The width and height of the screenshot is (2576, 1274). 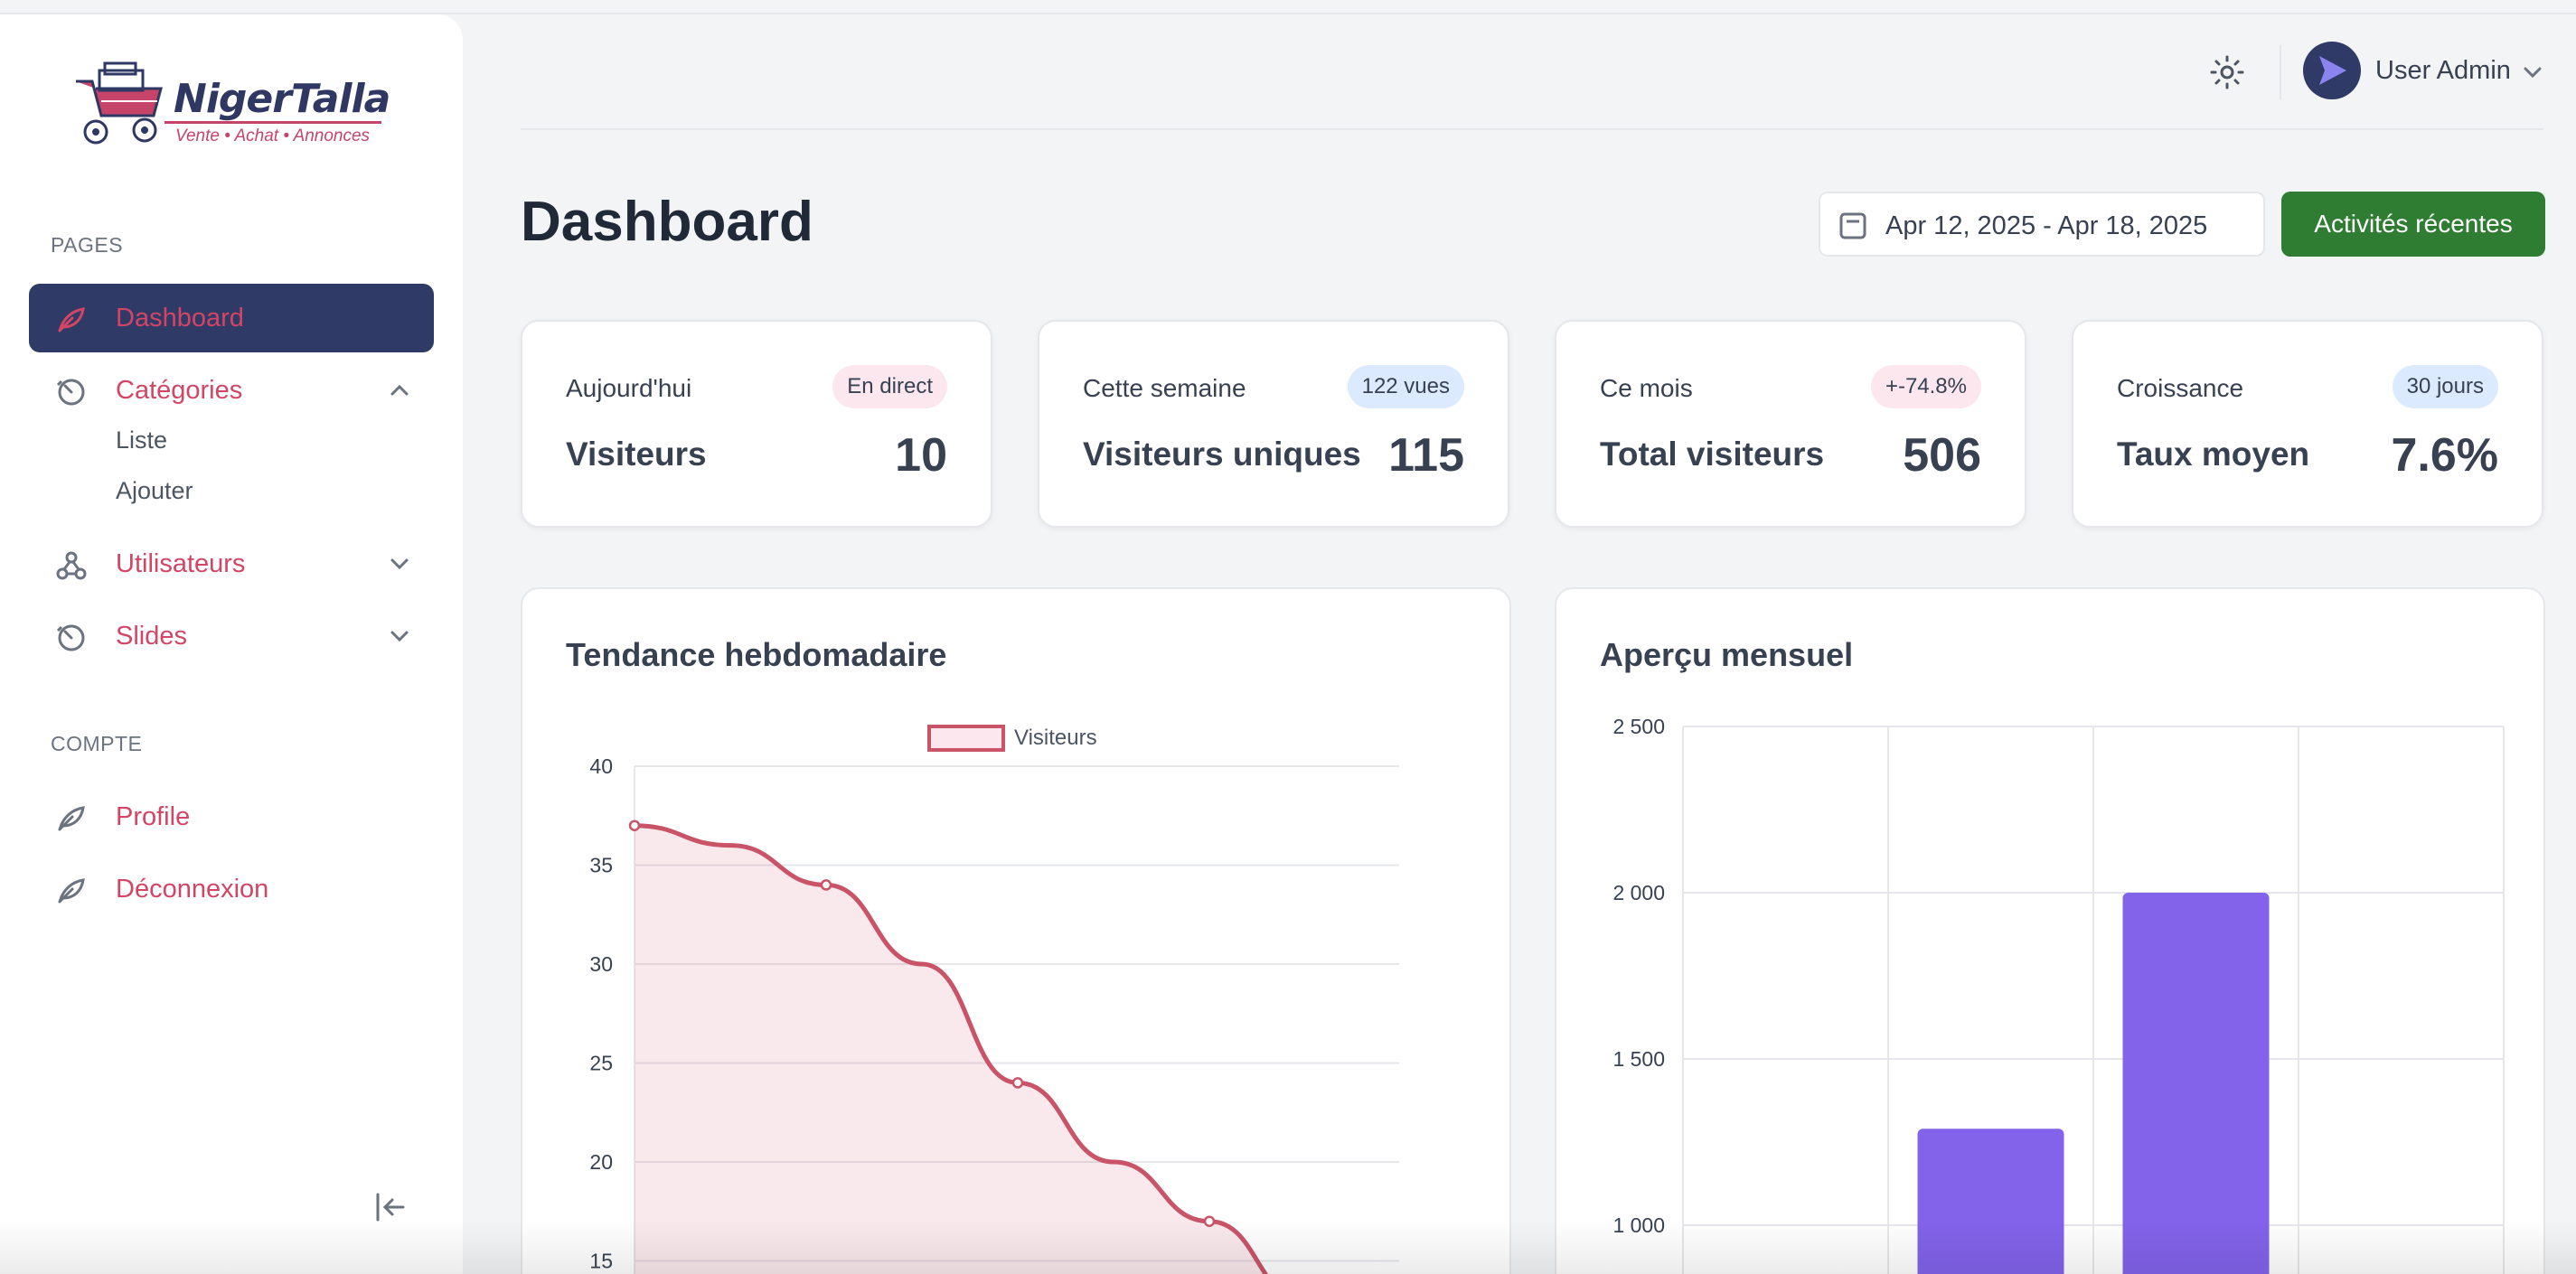 What do you see at coordinates (1639, 1225) in the screenshot?
I see `y-tick-label: 1 000` at bounding box center [1639, 1225].